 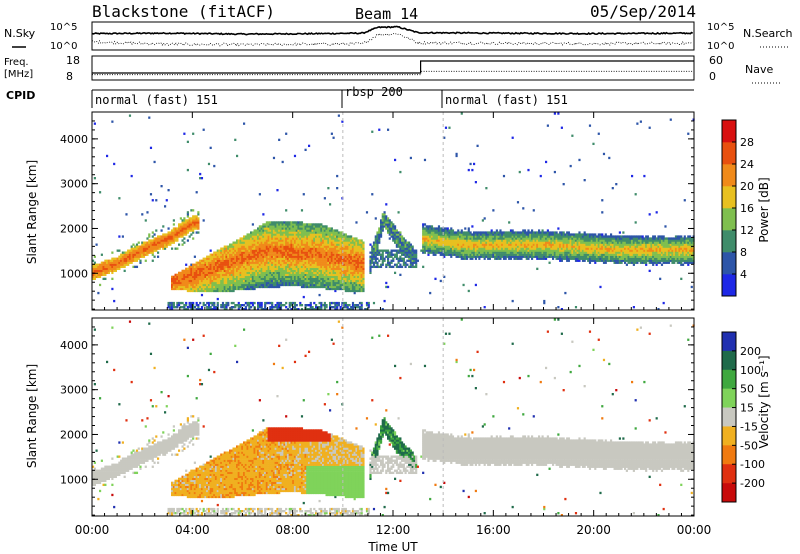 I want to click on nave-tick-top: 60, so click(x=716, y=60).